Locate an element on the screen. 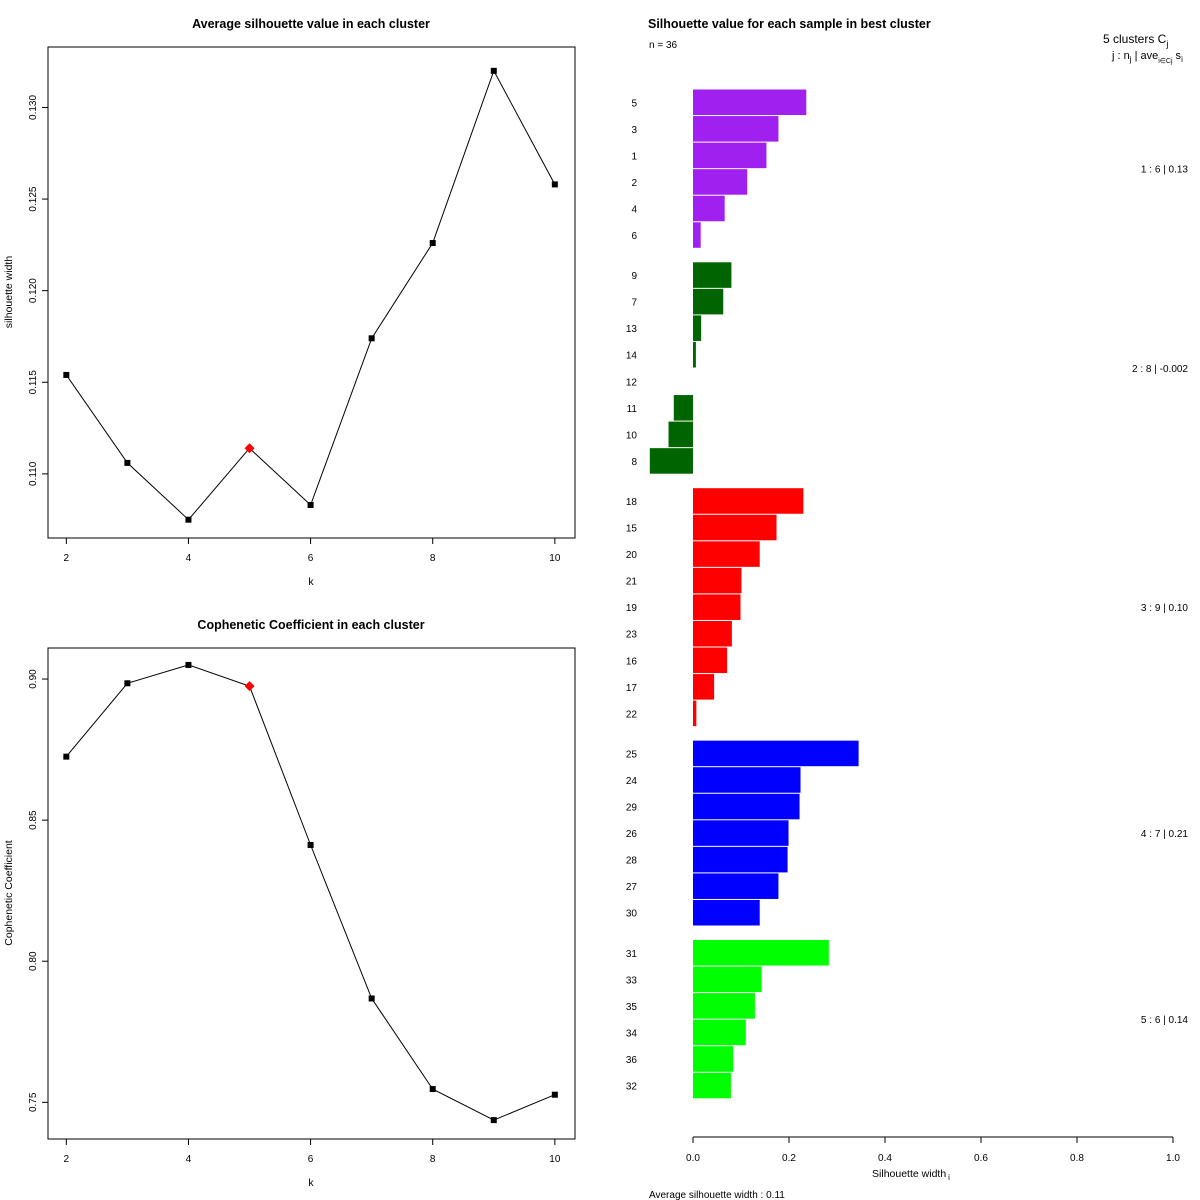  silhouette-x-tick-label: 8 is located at coordinates (433, 558).